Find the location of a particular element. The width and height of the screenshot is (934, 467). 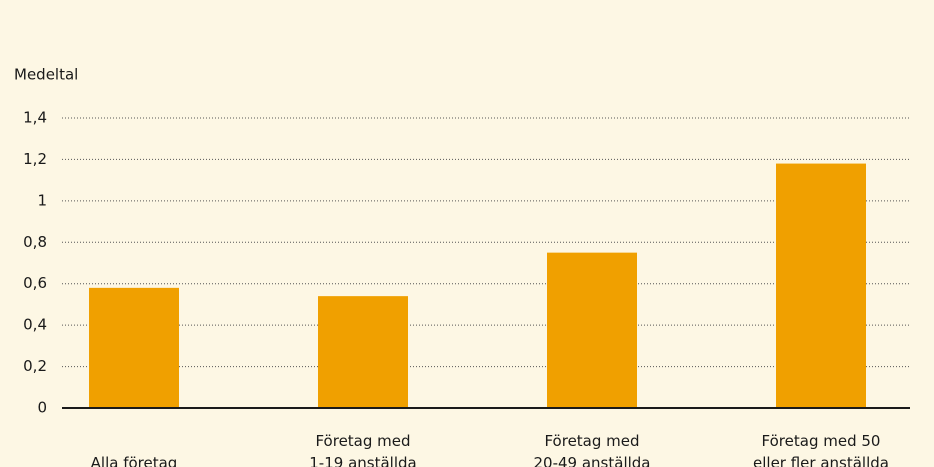

y-tick-label: 0,2 is located at coordinates (35, 366).